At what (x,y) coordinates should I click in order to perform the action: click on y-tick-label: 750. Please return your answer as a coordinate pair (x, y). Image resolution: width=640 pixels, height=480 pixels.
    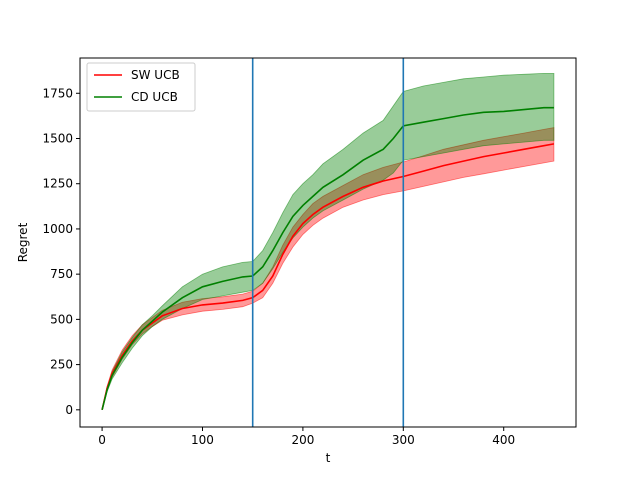
    Looking at the image, I should click on (61, 274).